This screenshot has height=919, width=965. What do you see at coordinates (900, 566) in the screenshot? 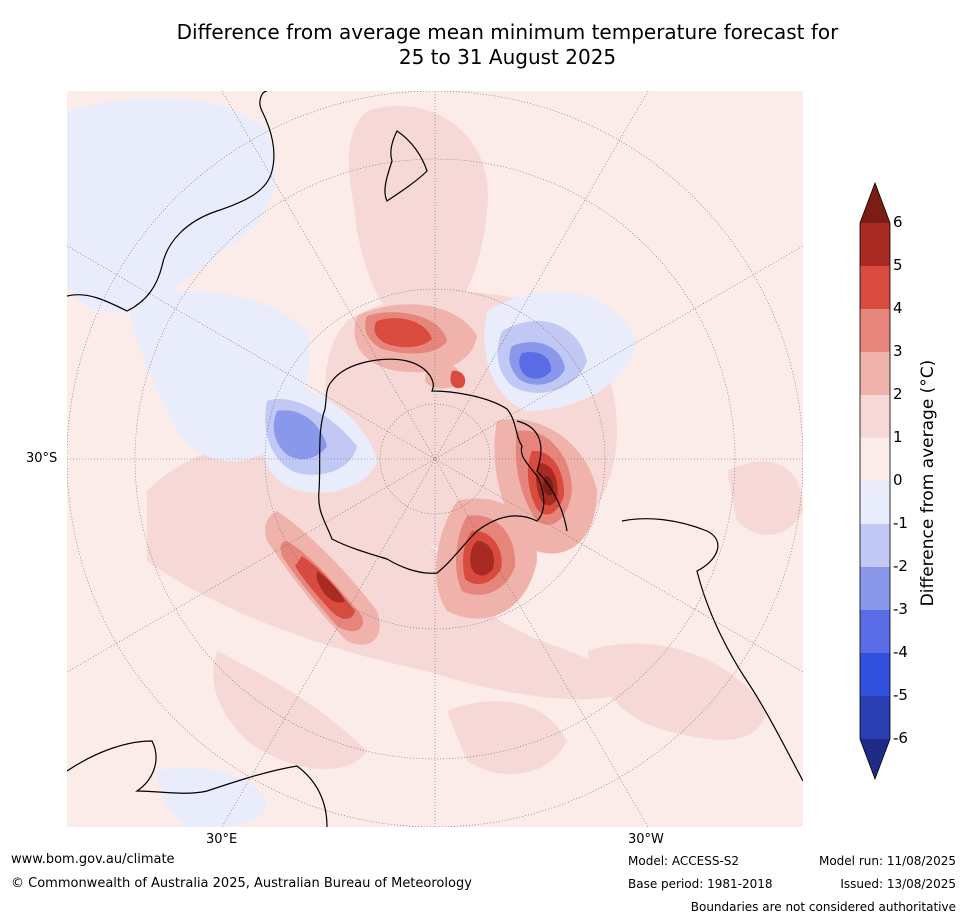
I see `colorbar-tick-label: -2` at bounding box center [900, 566].